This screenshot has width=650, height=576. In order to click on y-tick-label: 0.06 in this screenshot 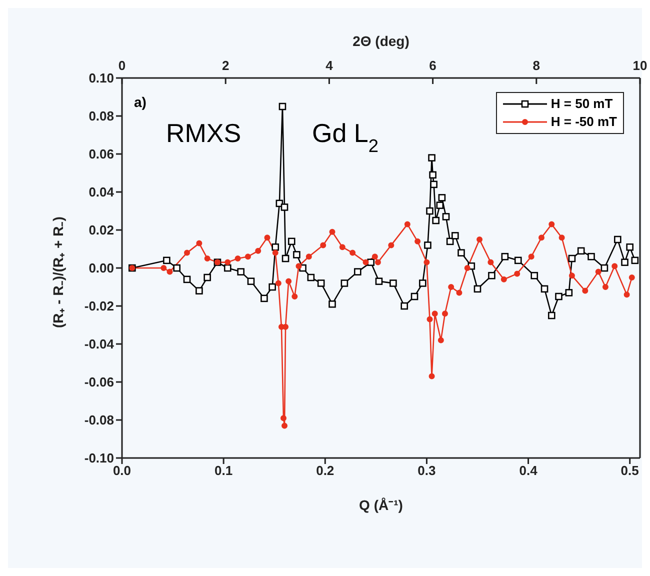, I will do `click(101, 154)`.